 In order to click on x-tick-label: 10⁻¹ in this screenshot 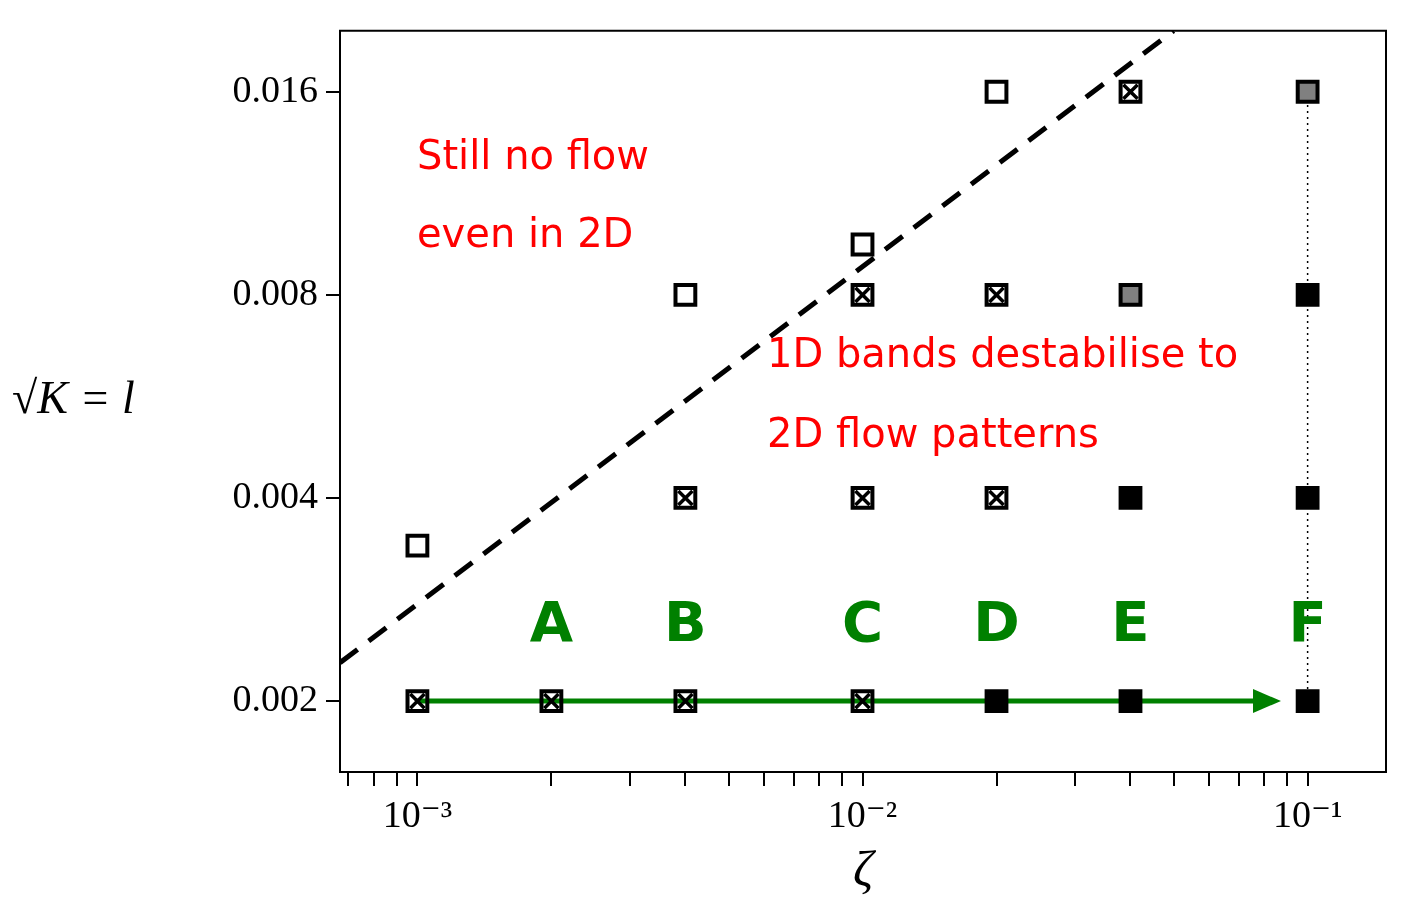, I will do `click(1307, 813)`.